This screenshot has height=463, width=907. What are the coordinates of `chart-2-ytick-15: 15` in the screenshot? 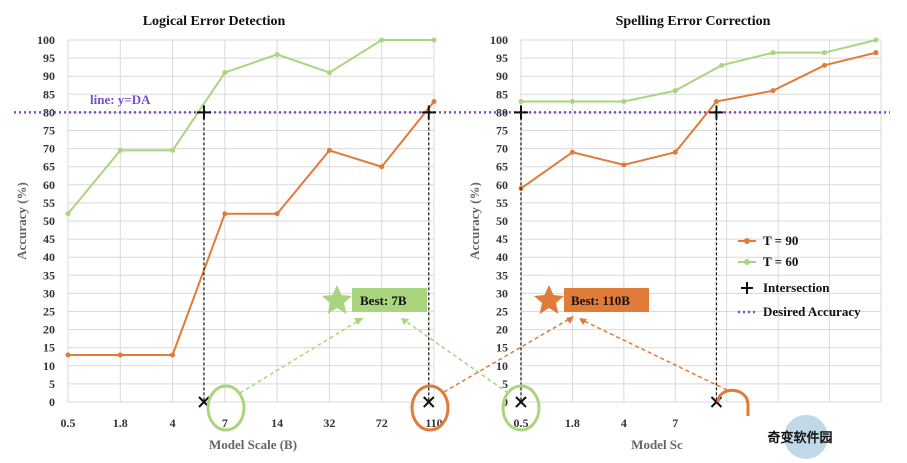 It's located at (502, 348).